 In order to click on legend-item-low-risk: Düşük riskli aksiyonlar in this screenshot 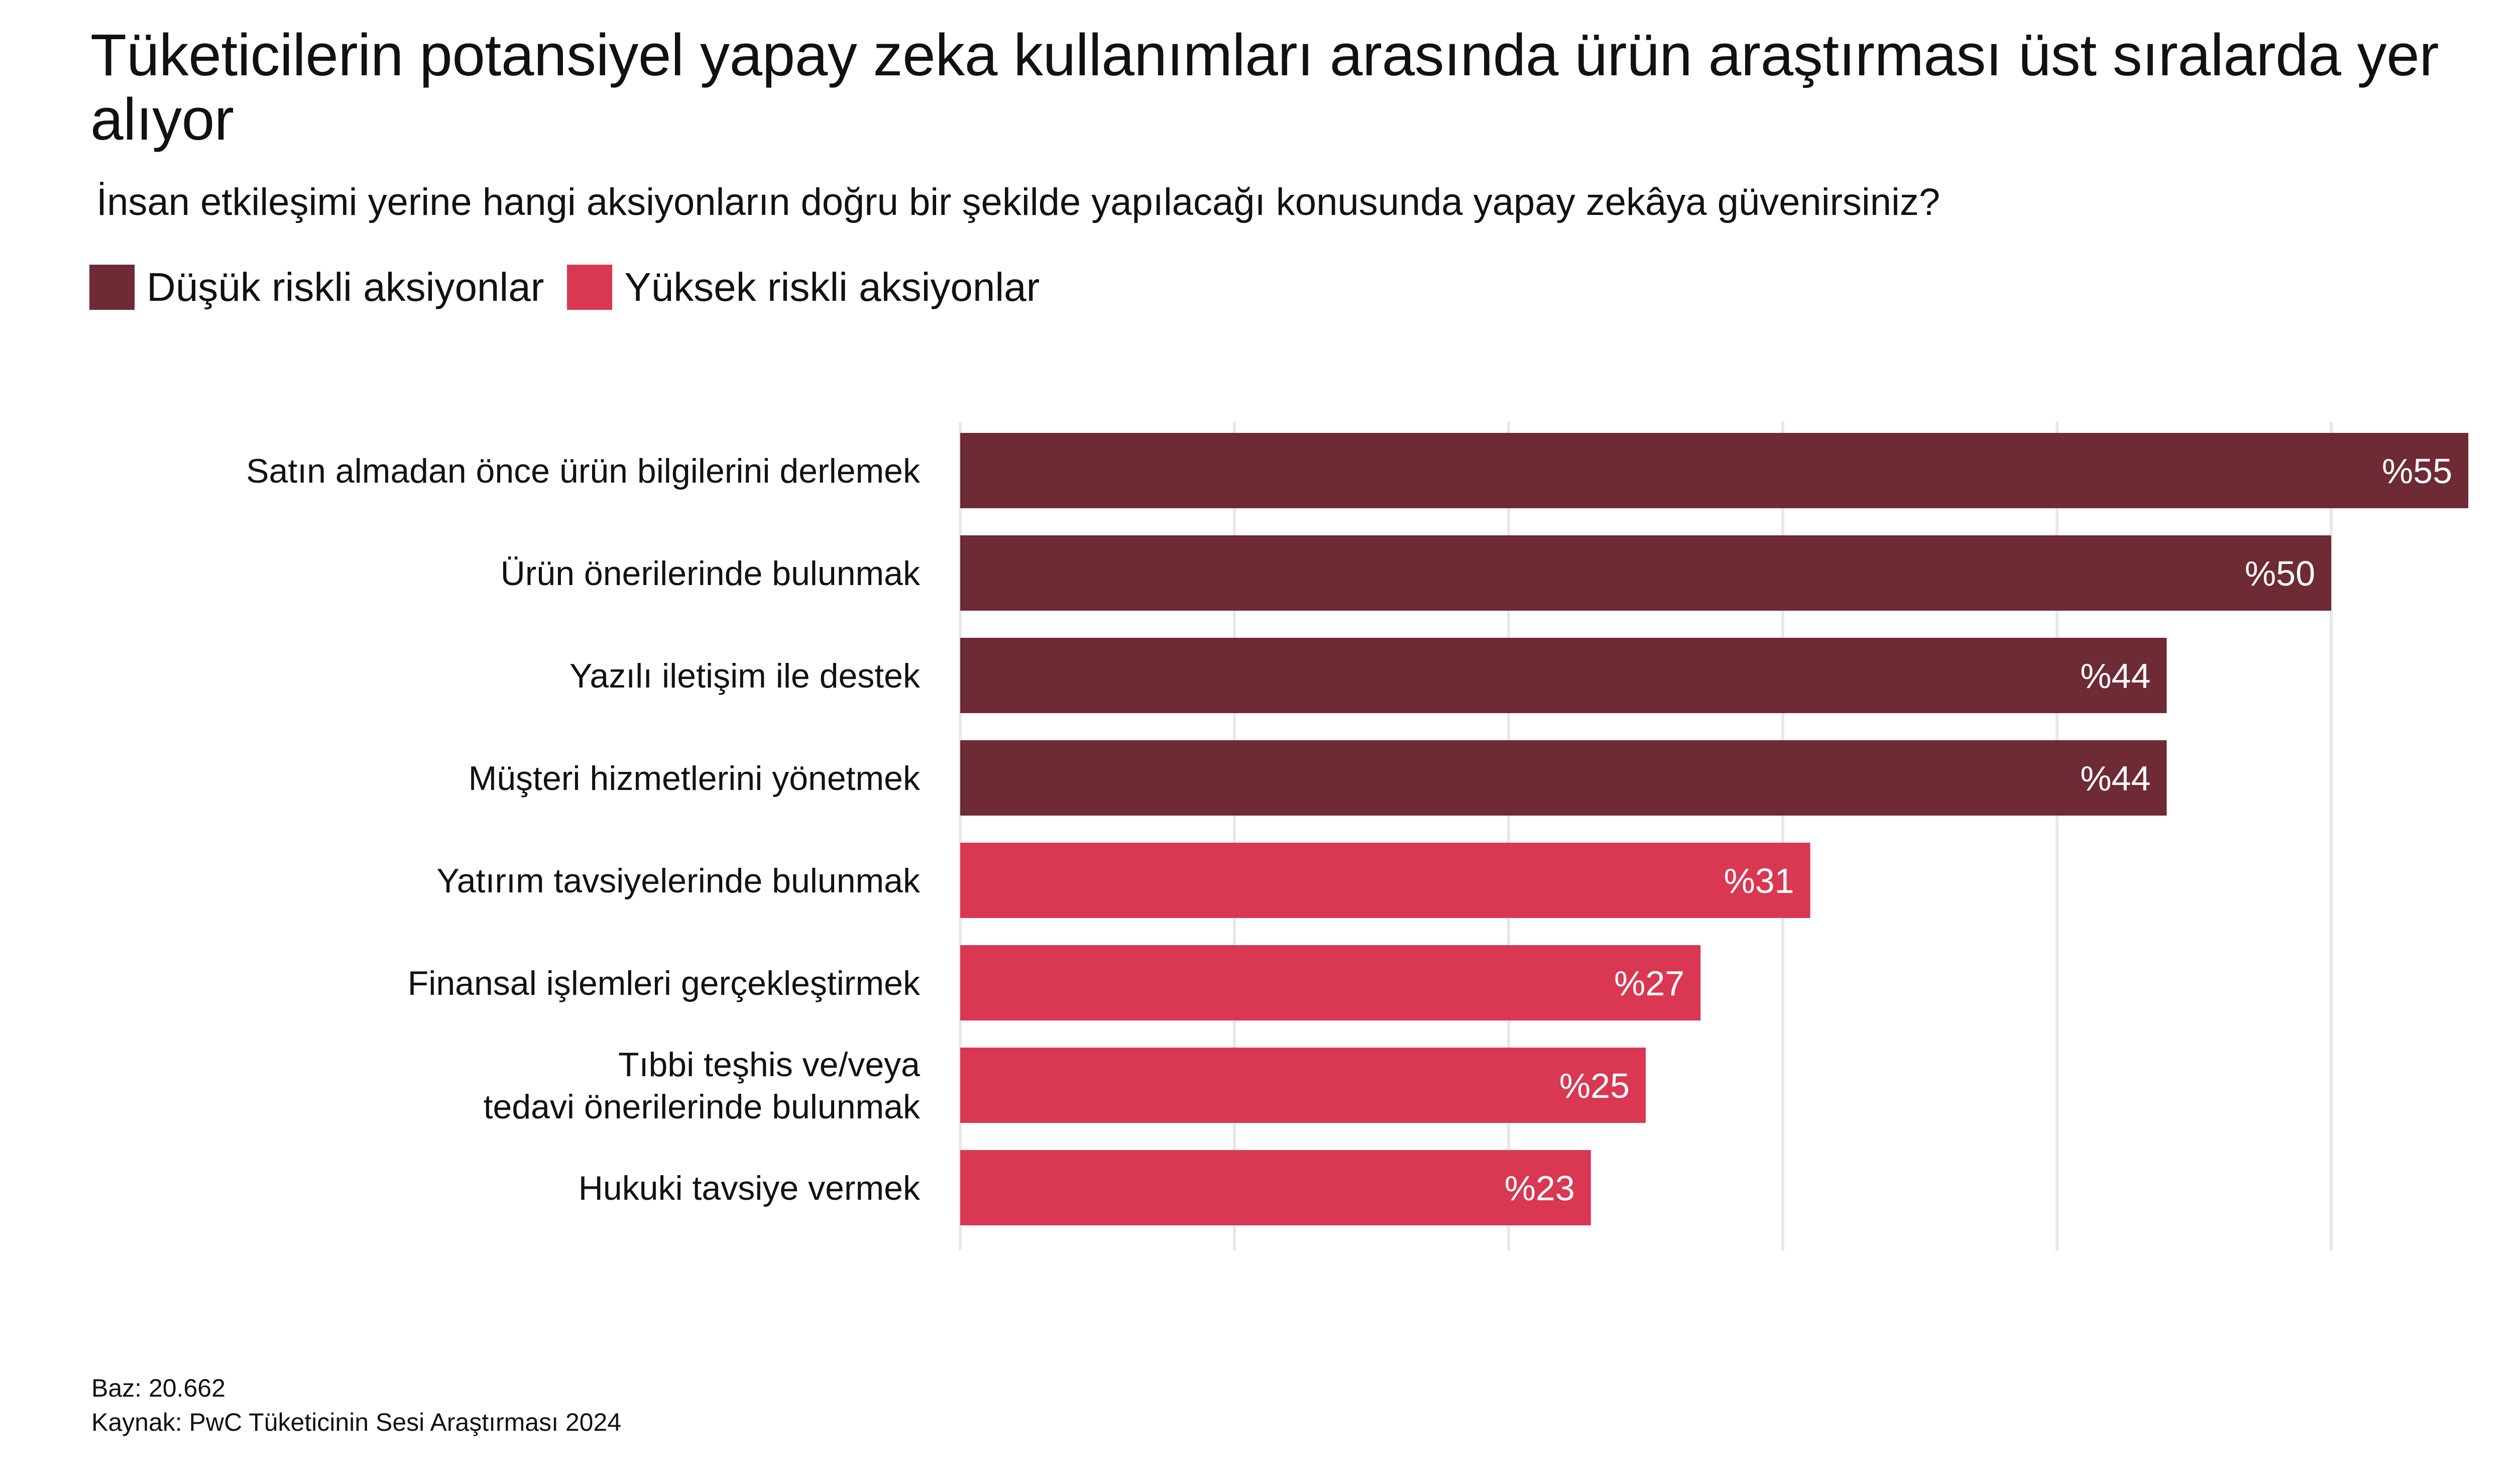, I will do `click(316, 287)`.